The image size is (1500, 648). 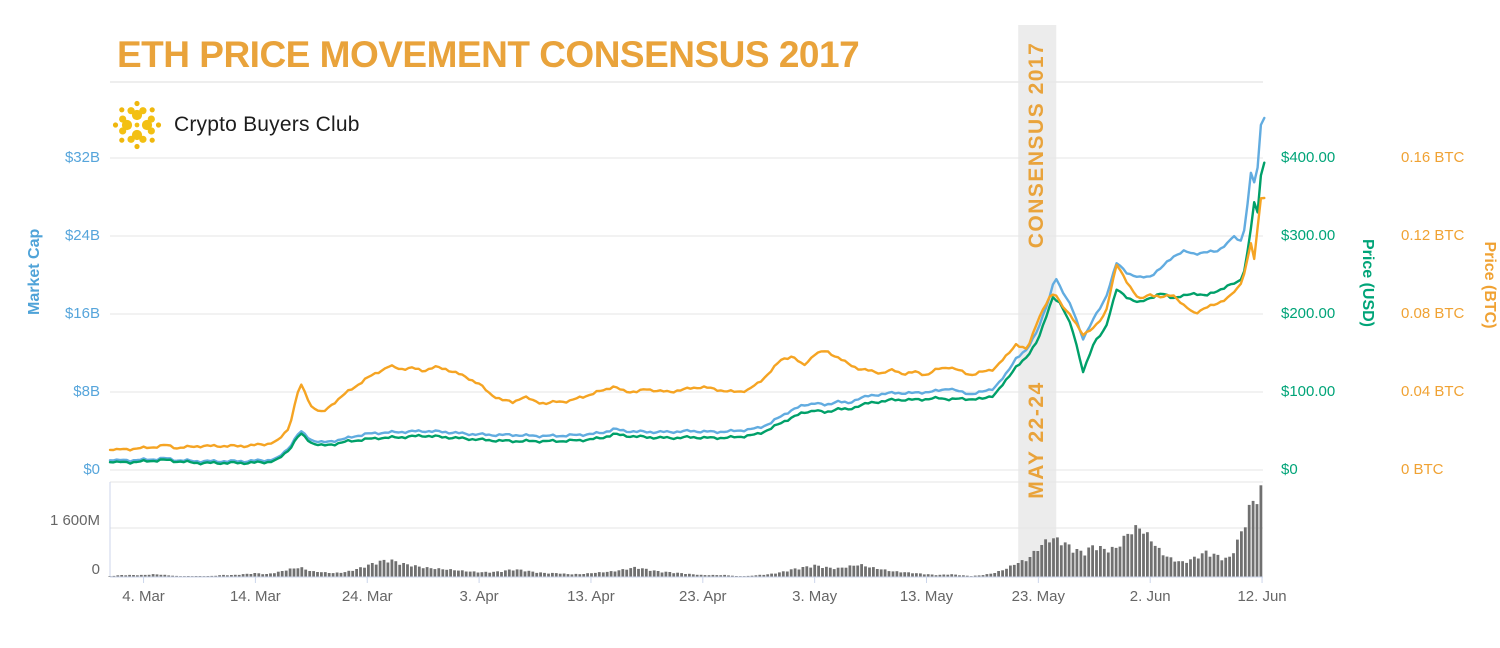 I want to click on plotband-label-consensus: CONSENSUS 2017, so click(x=1036, y=145).